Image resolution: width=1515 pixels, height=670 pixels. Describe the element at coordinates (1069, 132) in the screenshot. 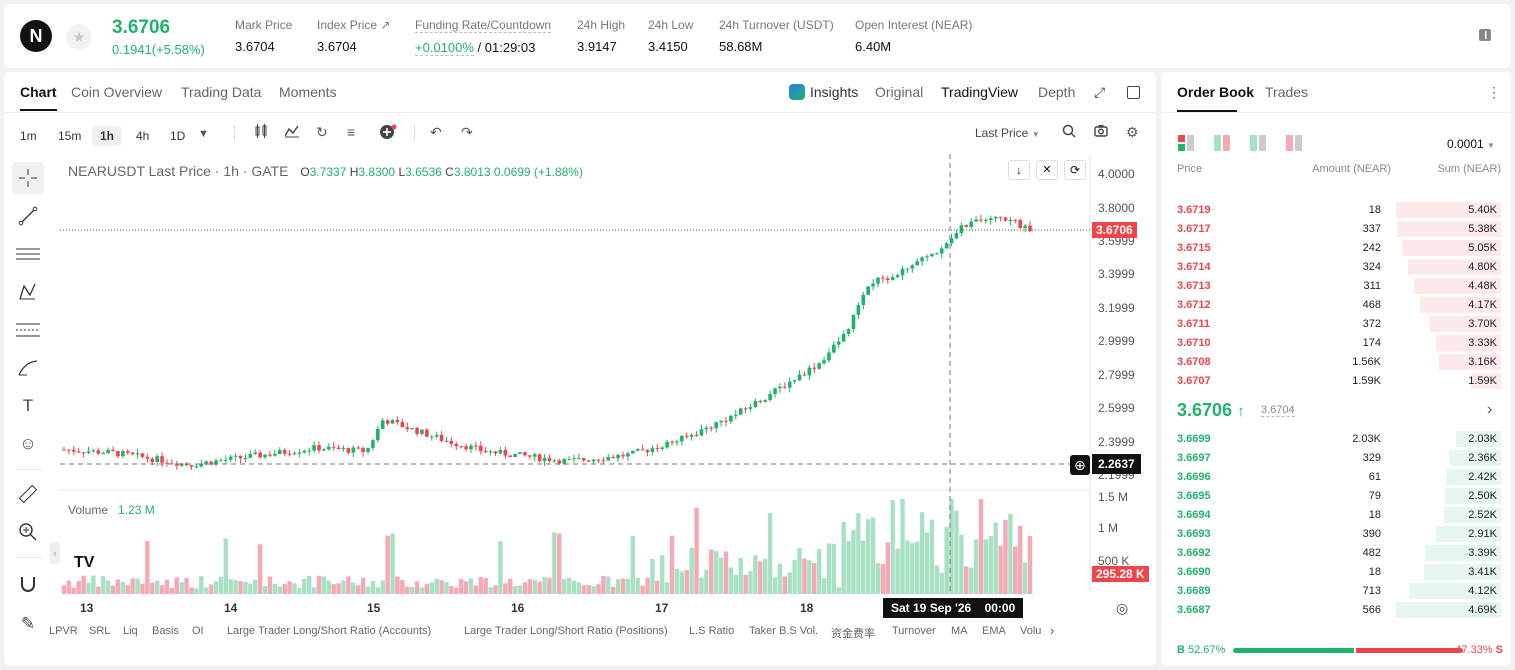

I see `search-icon` at that location.